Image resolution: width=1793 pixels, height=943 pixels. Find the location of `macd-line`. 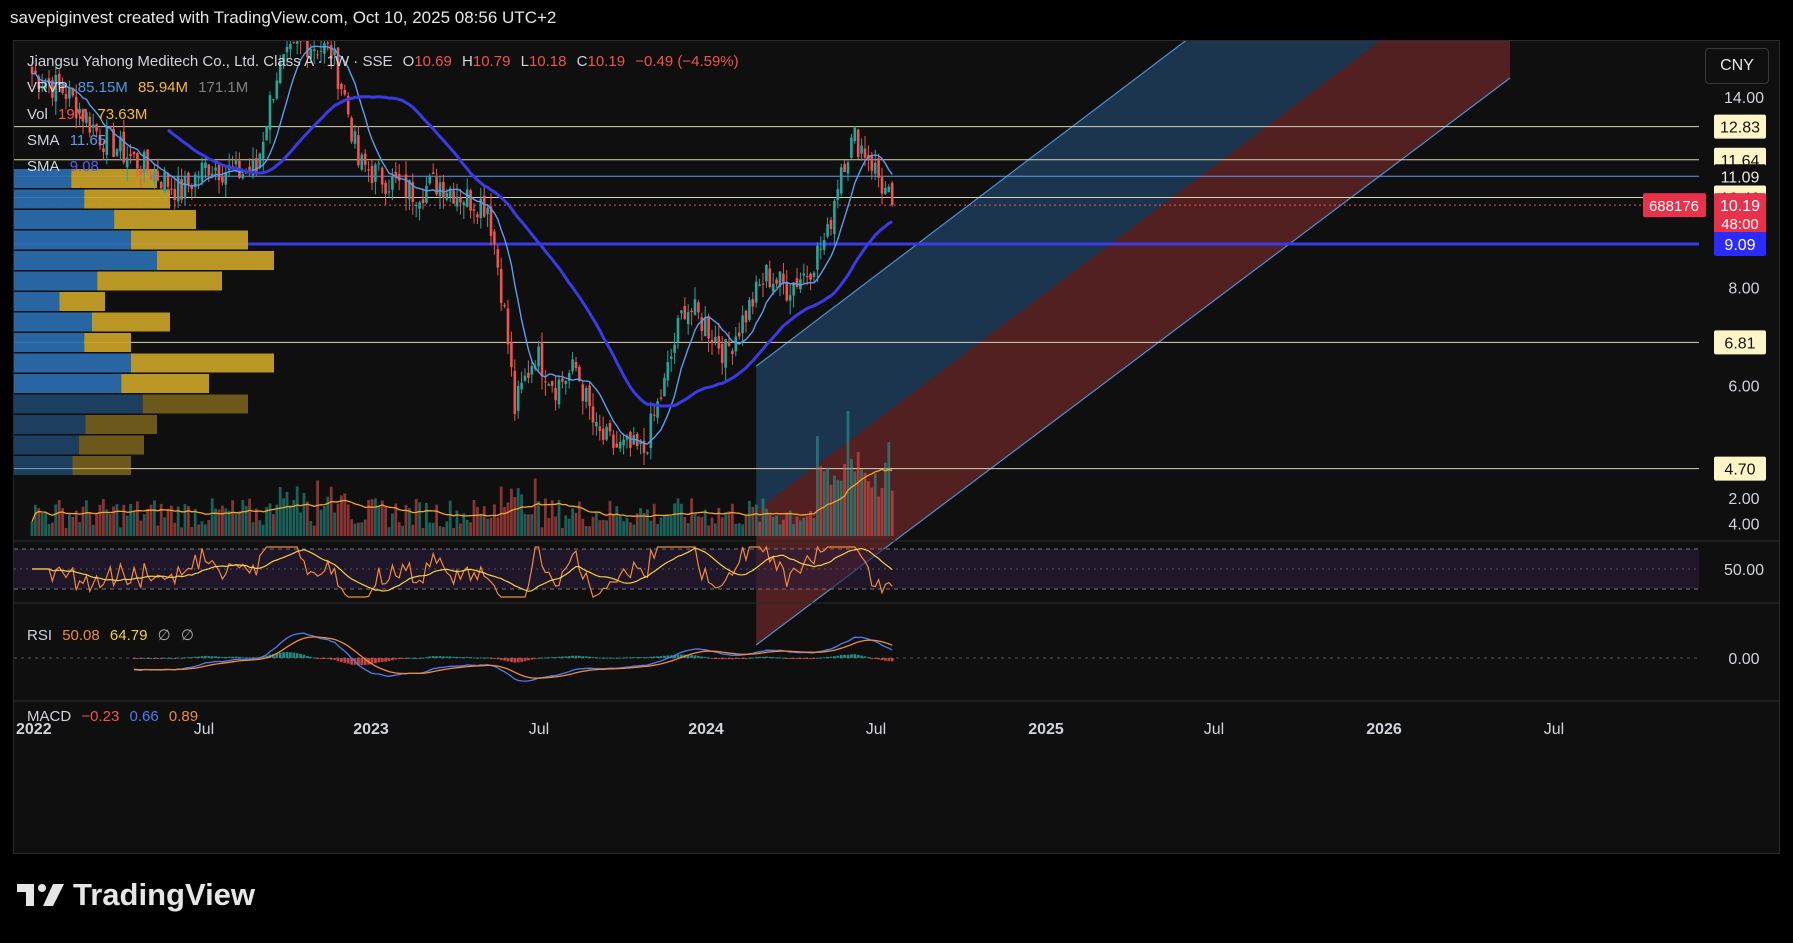

macd-line is located at coordinates (513, 657).